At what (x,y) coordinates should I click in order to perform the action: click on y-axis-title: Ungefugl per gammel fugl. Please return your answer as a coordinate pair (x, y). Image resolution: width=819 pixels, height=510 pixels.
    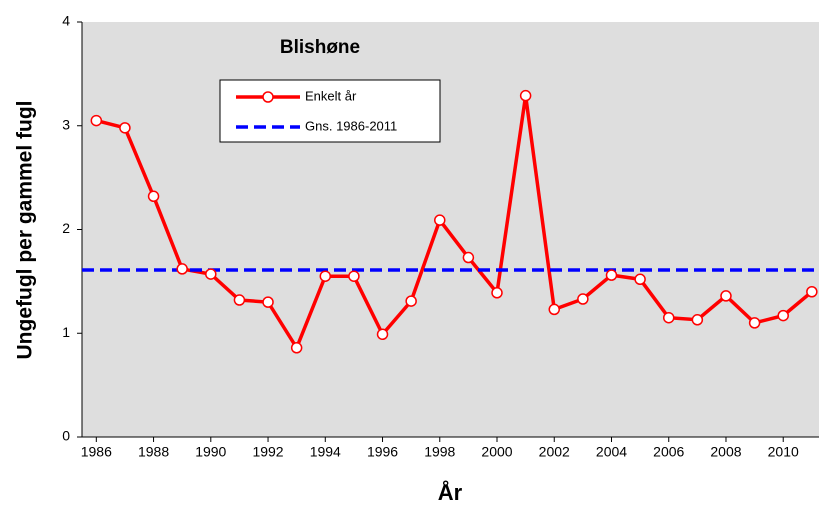
    Looking at the image, I should click on (25, 229).